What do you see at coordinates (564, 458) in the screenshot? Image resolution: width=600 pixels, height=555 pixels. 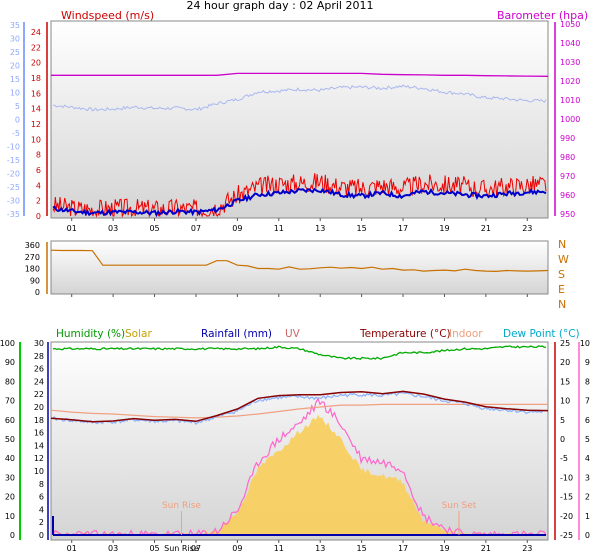 I see `axis3-tick-temperature: -5` at bounding box center [564, 458].